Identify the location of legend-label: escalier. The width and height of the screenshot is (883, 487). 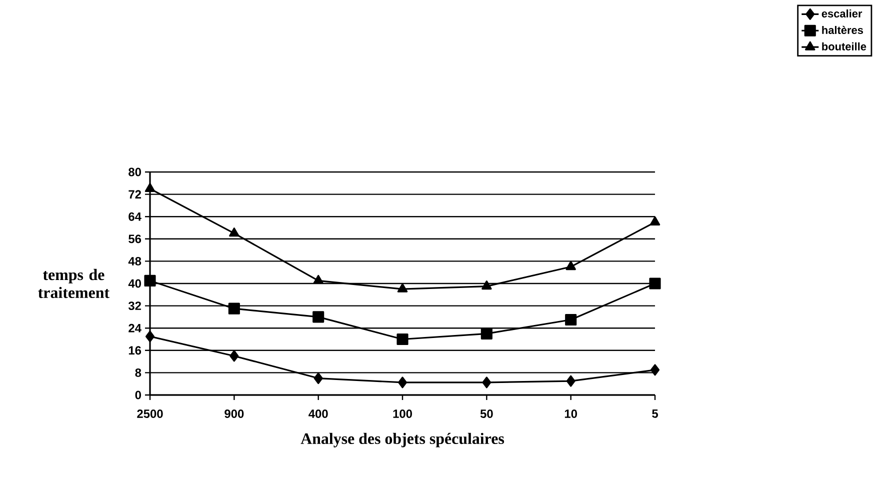
(842, 13).